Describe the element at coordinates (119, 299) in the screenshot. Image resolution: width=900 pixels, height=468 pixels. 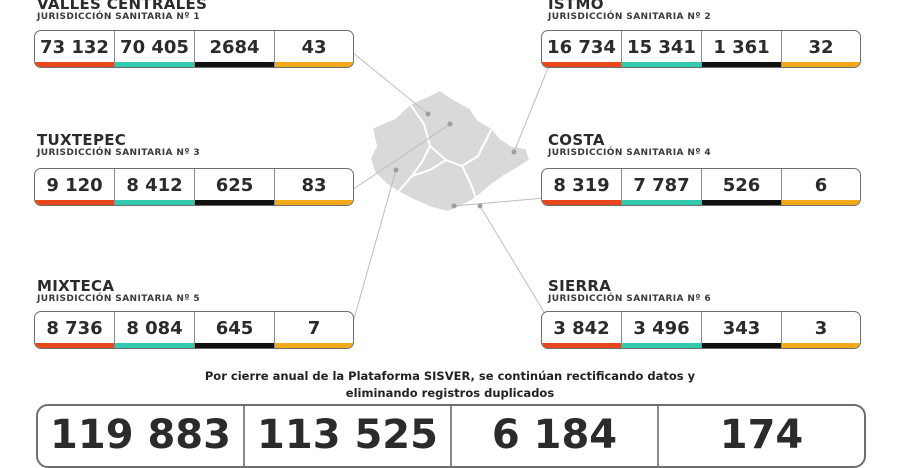
I see `jurisdiction-label: JURISDICCIÓN SANITARIA Nº 5` at that location.